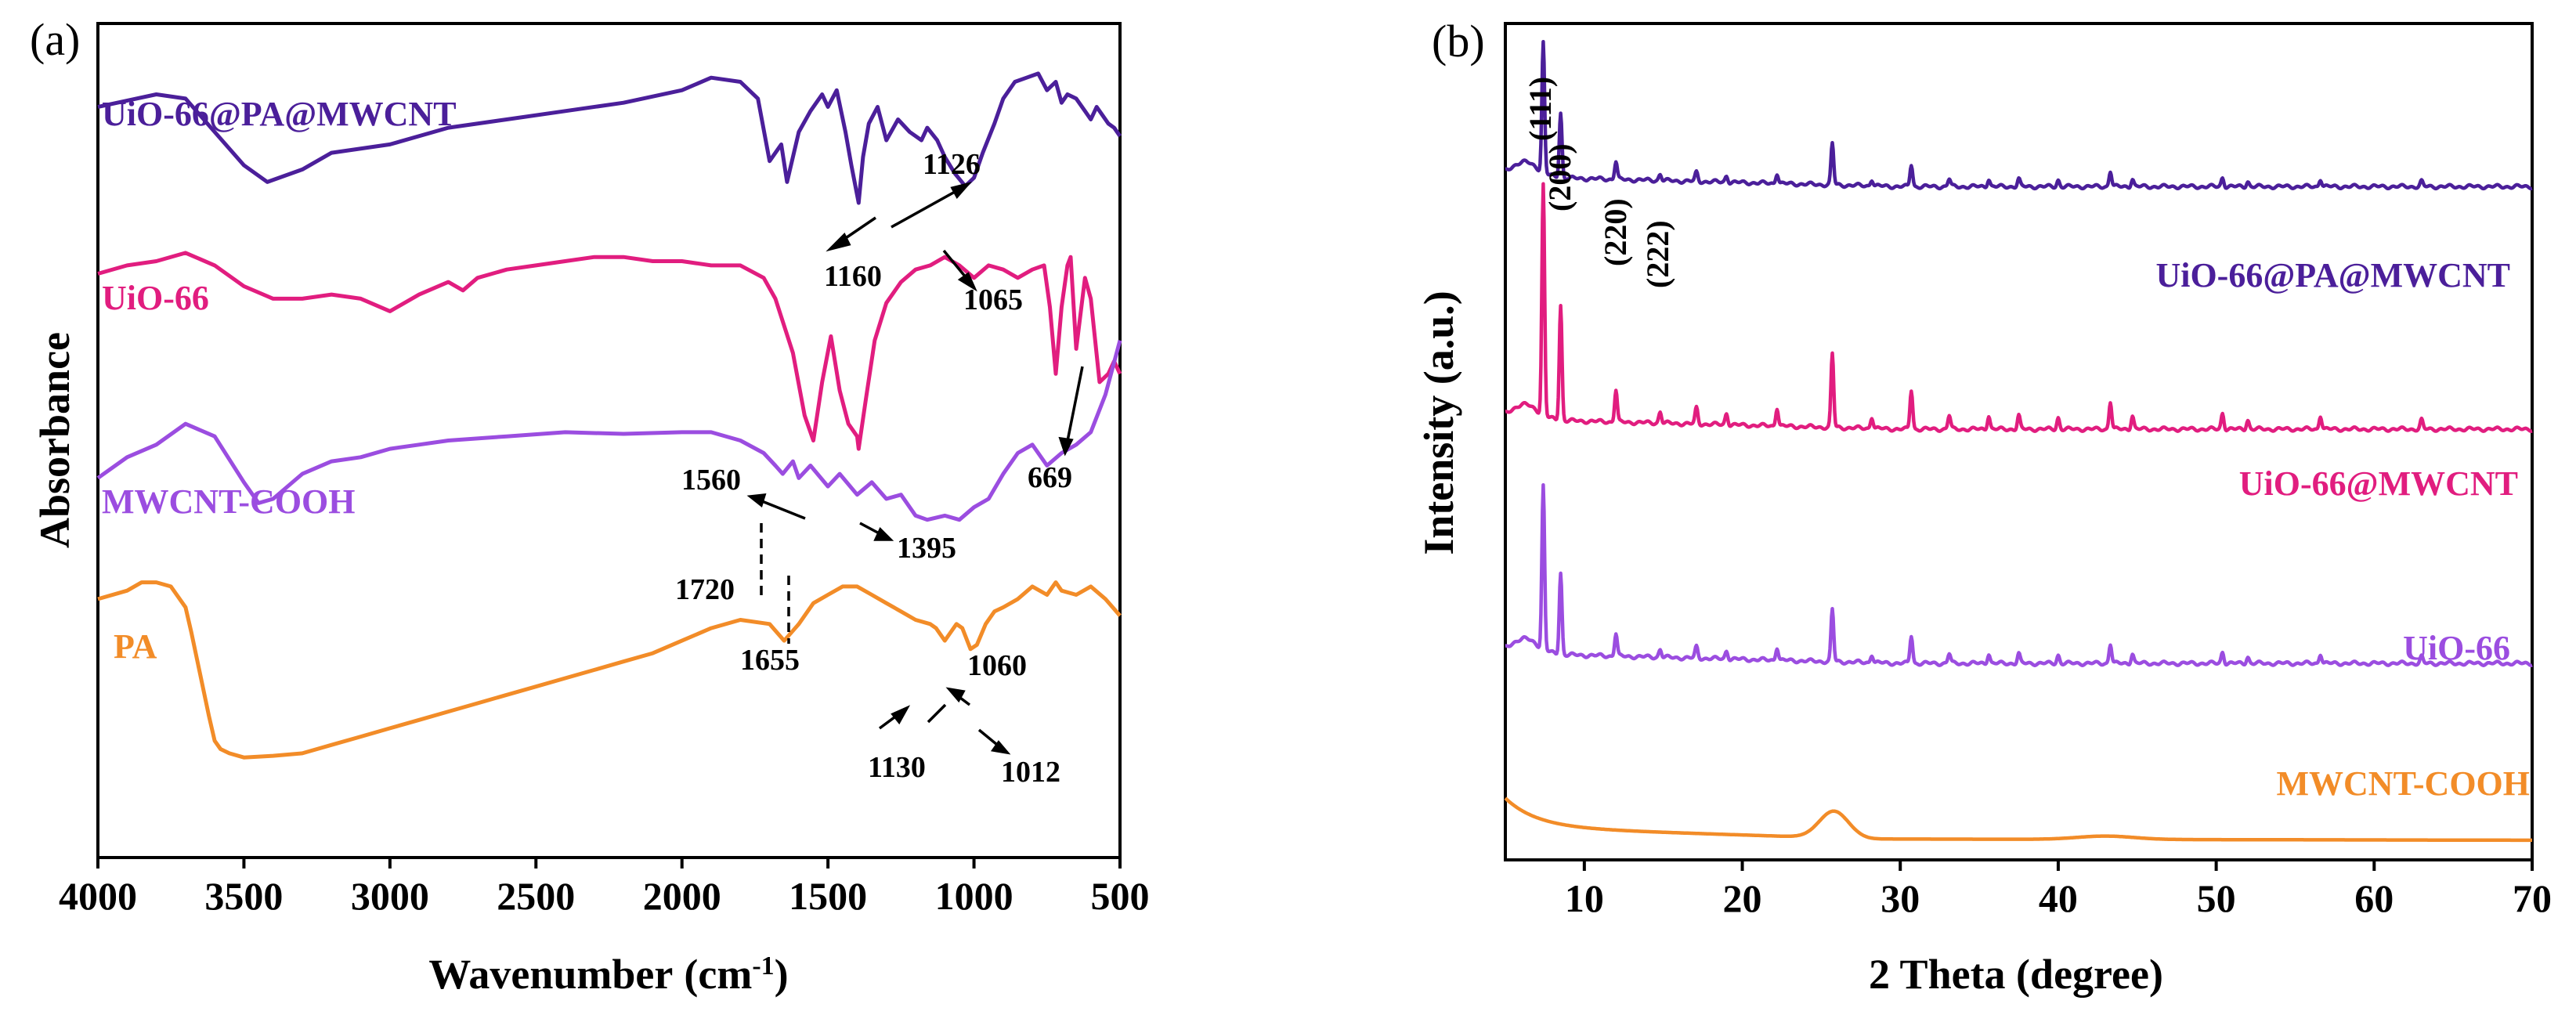 The width and height of the screenshot is (2576, 1022). What do you see at coordinates (243, 896) in the screenshot?
I see `panel-a-x-tick-label: 3500` at bounding box center [243, 896].